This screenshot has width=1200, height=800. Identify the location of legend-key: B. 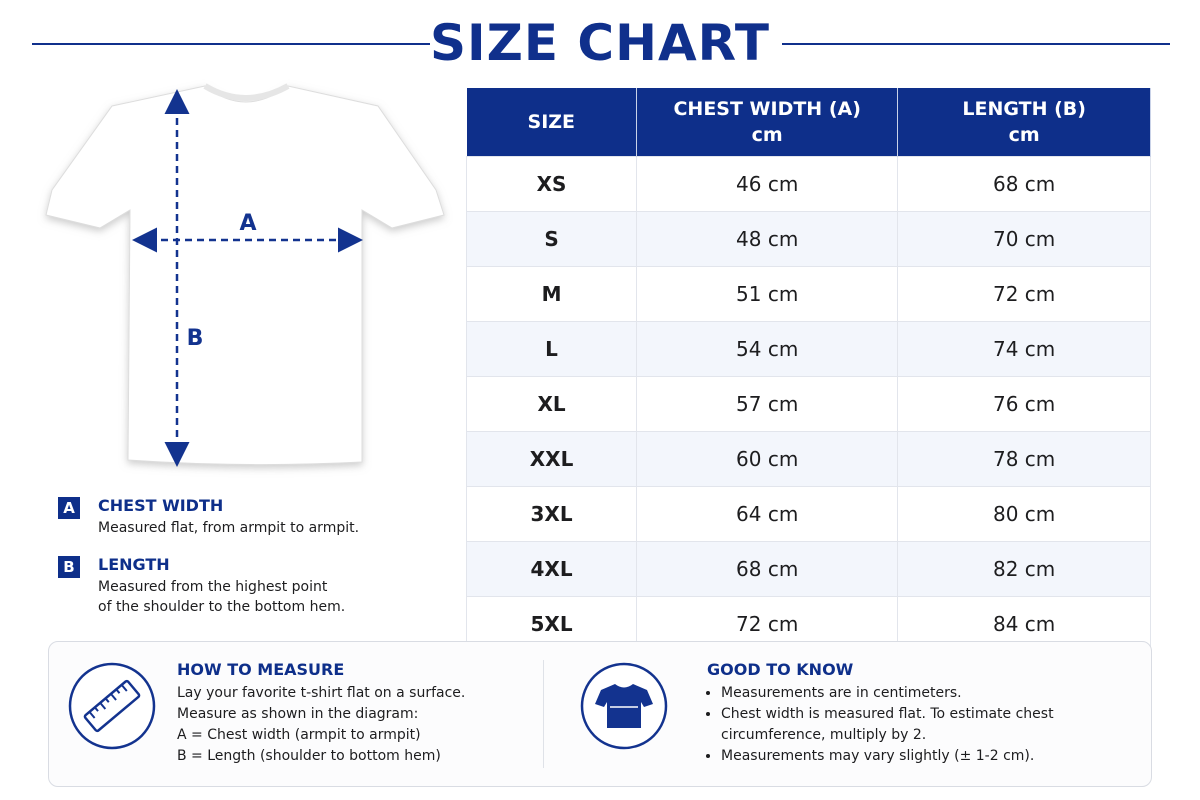
(69, 567).